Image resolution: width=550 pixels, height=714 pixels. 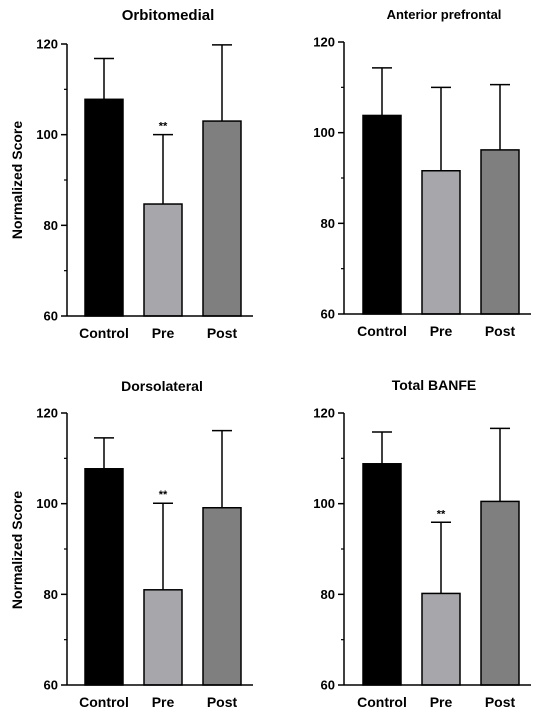 I want to click on chart-title: Dorsolateral, so click(x=162, y=386).